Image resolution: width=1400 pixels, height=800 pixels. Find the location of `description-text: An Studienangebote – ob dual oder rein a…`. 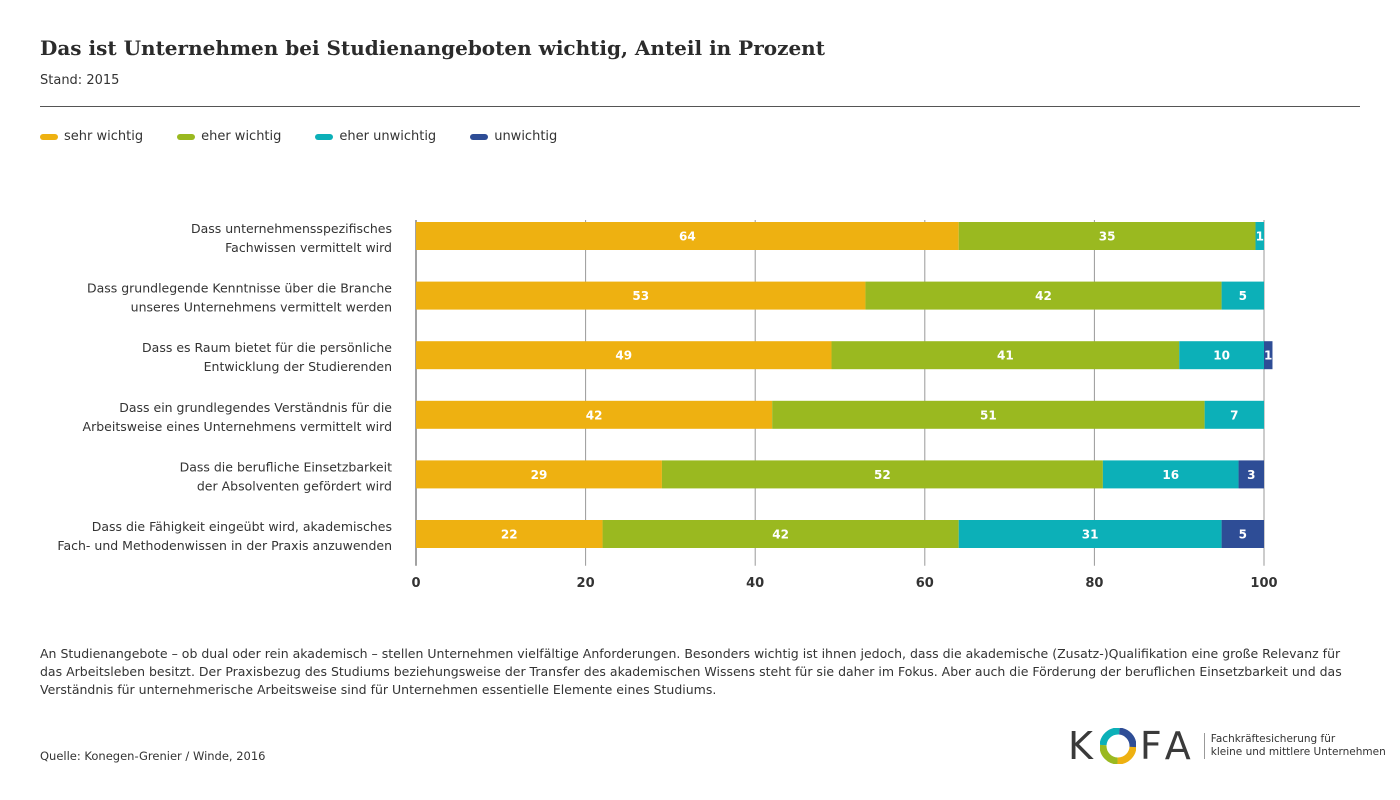

description-text: An Studienangebote – ob dual oder rein a… is located at coordinates (691, 671).